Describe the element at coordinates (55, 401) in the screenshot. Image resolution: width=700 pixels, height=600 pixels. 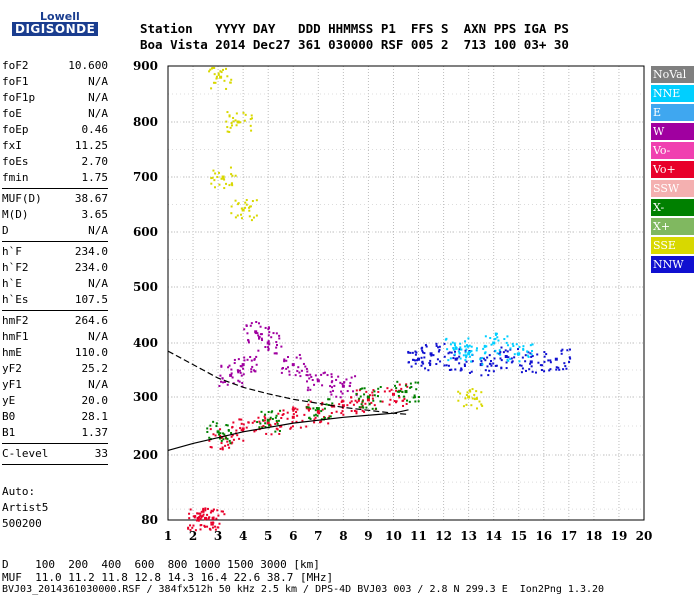
I see `param-row: yE 20.0` at that location.